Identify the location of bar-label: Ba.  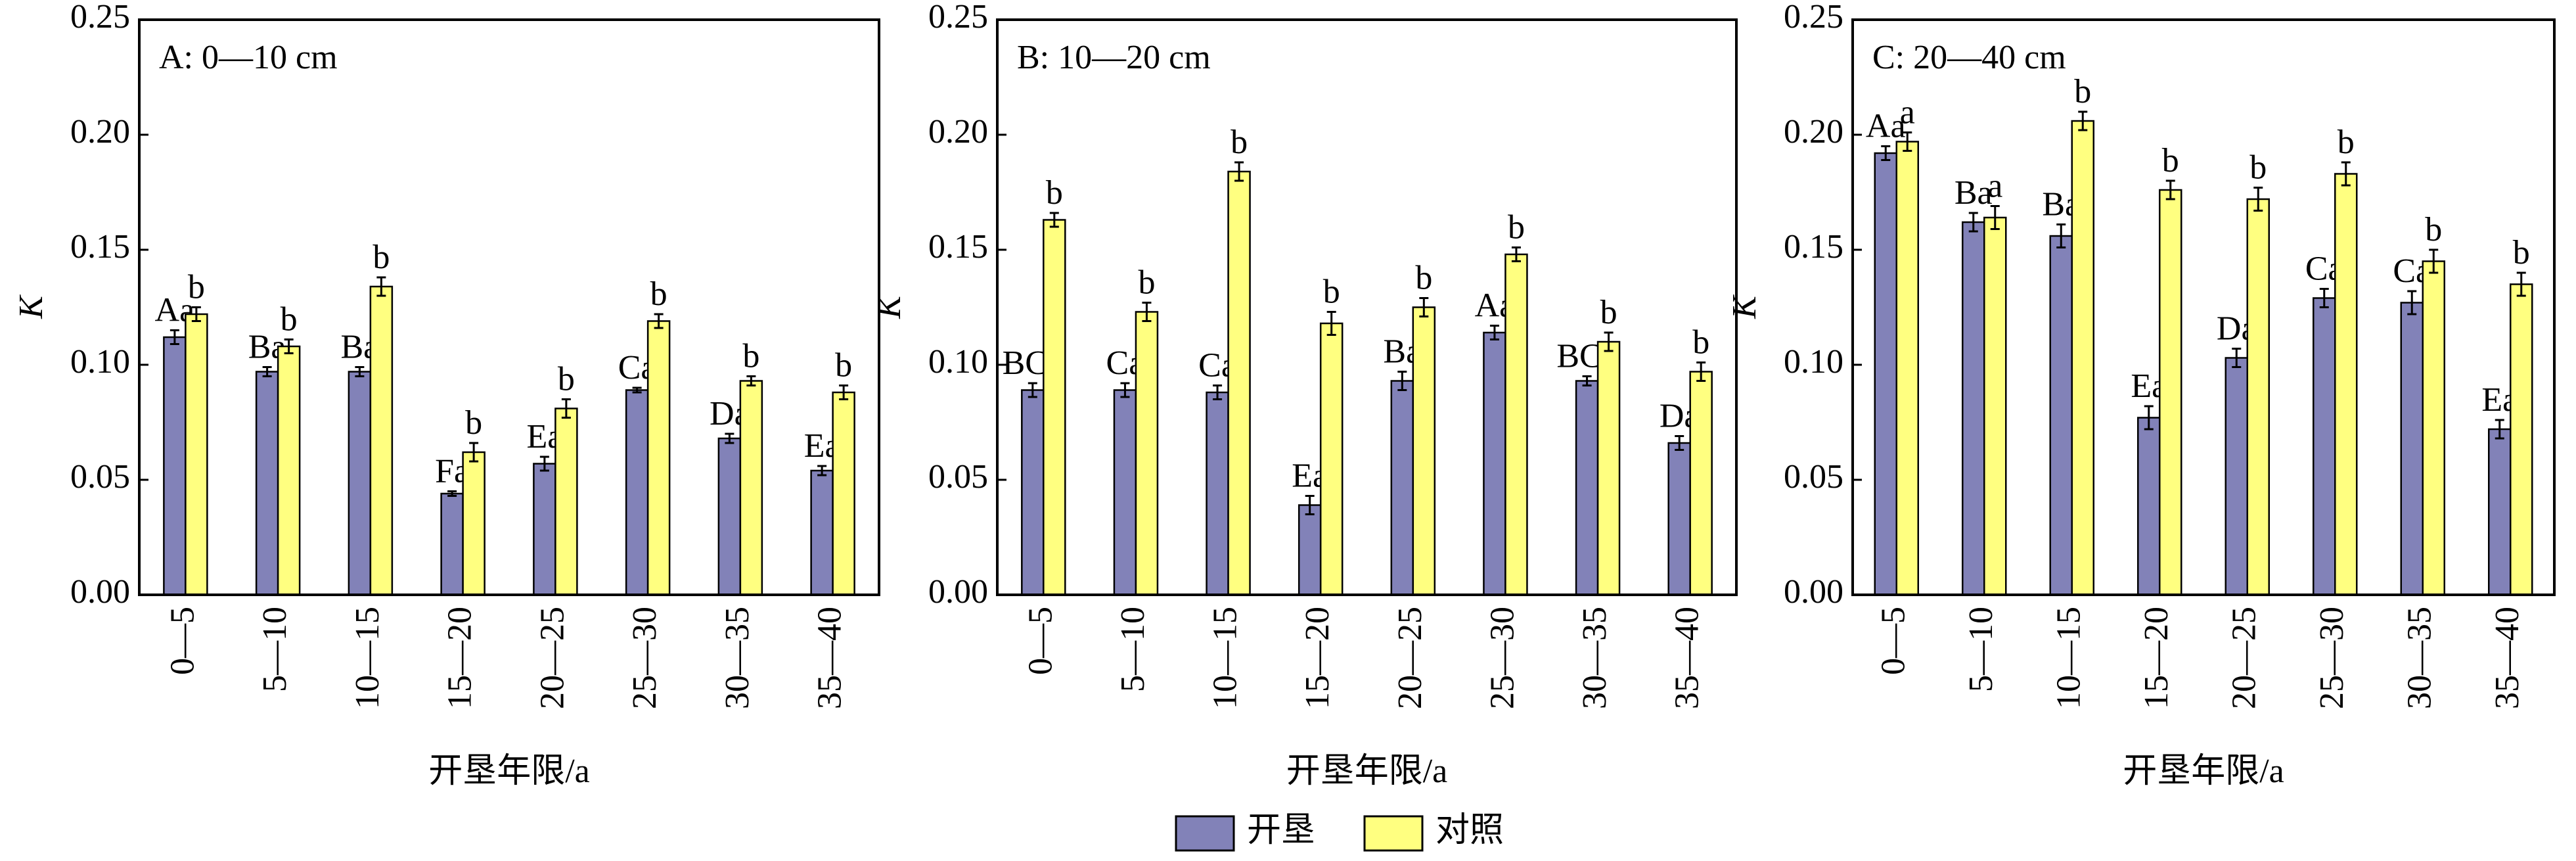
(1974, 193).